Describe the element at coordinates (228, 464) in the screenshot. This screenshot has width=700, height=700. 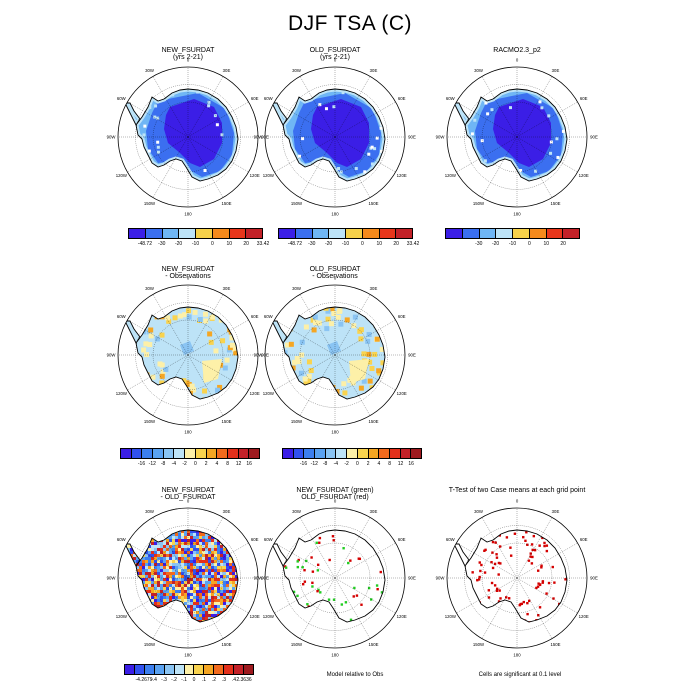
I see `colorbar-tick-label: 8` at that location.